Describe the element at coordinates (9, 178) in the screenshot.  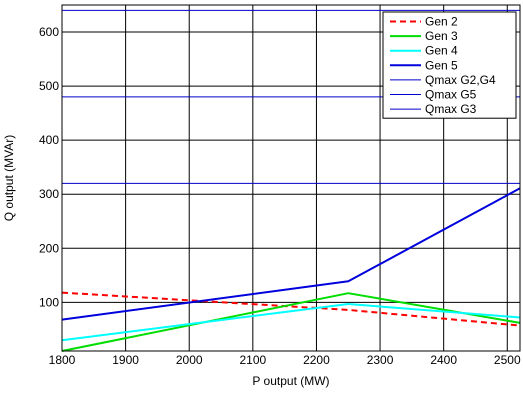
I see `y-axis-label: Q output (MVAr)` at that location.